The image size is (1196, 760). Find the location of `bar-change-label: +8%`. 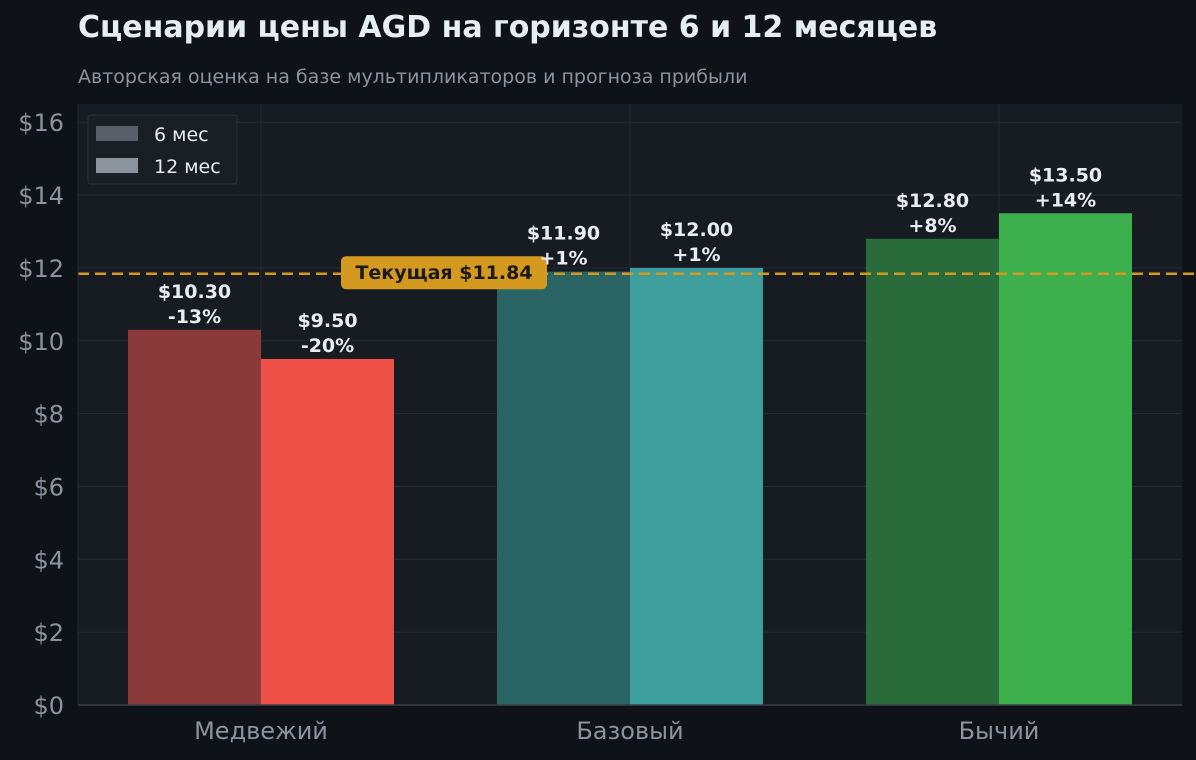

bar-change-label: +8% is located at coordinates (932, 226).